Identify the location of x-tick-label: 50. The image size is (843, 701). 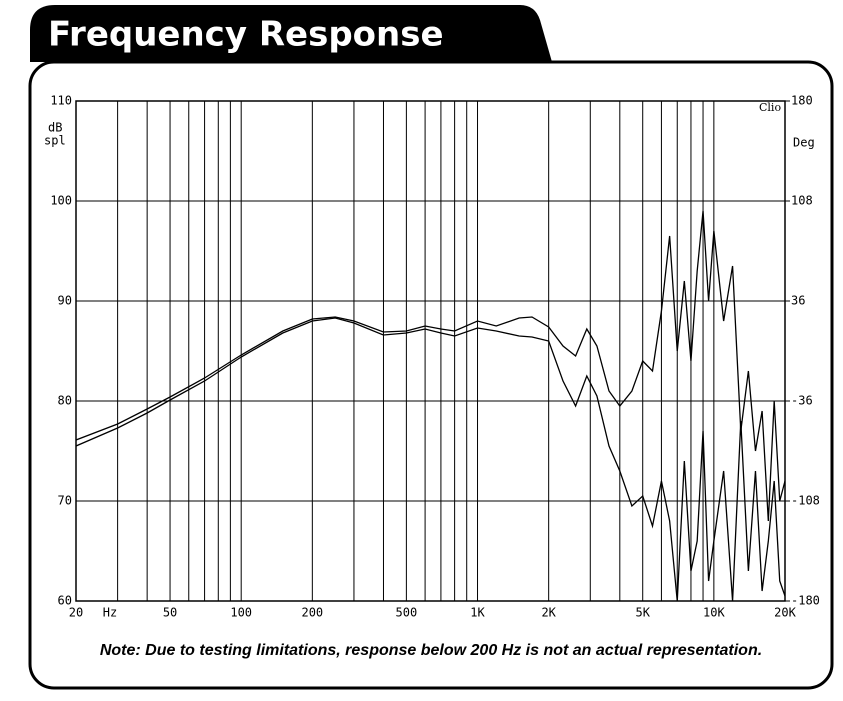
(170, 613).